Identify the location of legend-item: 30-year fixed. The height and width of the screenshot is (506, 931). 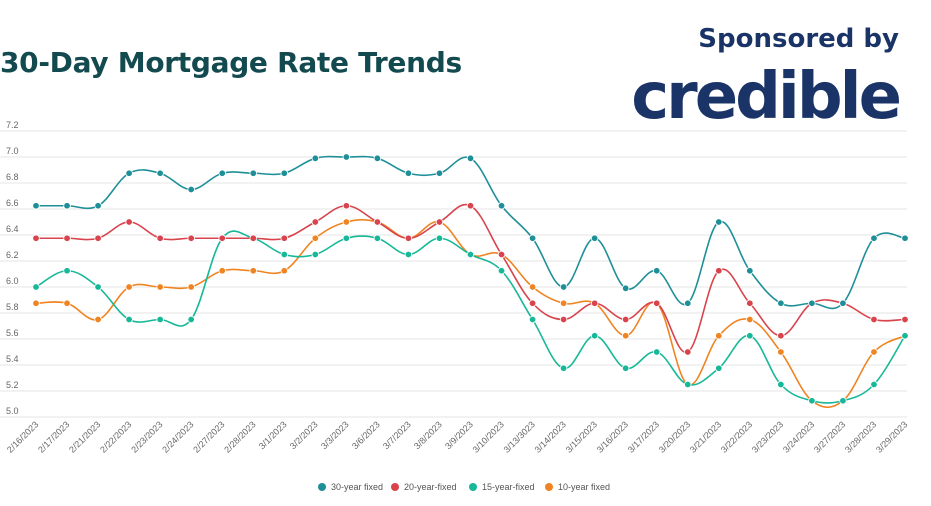
(350, 487).